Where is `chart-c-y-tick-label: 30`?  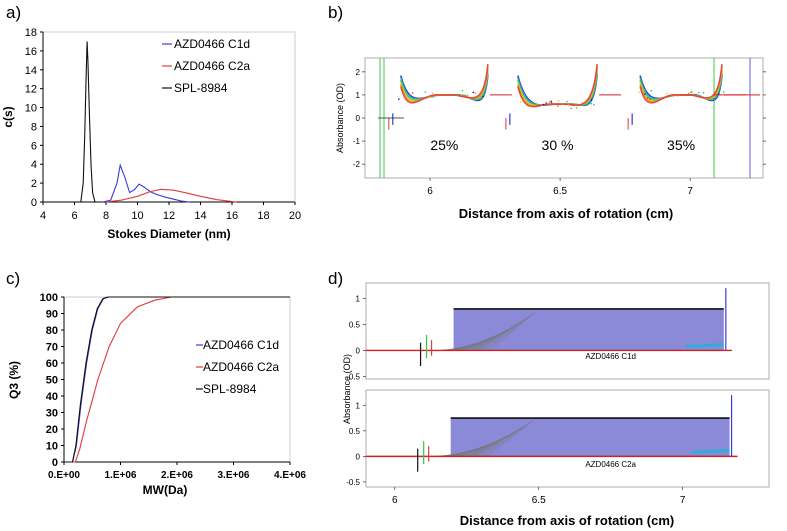 chart-c-y-tick-label: 30 is located at coordinates (52, 414).